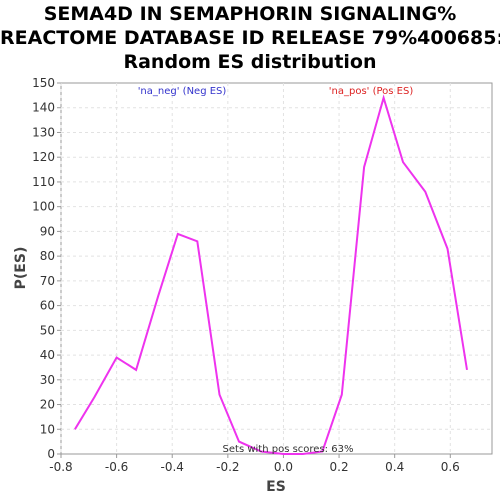 The height and width of the screenshot is (500, 500). What do you see at coordinates (47, 306) in the screenshot?
I see `y-tick-label: 60` at bounding box center [47, 306].